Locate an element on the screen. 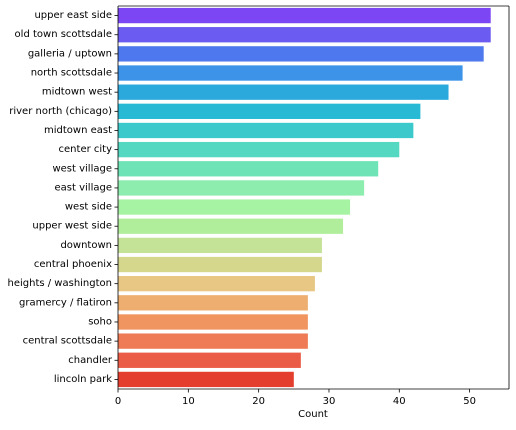 This screenshot has height=430, width=516. category-label: old town scottsdale is located at coordinates (63, 34).